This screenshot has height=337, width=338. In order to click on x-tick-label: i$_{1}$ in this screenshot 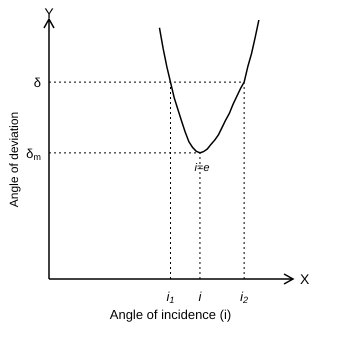, I will do `click(170, 297)`.